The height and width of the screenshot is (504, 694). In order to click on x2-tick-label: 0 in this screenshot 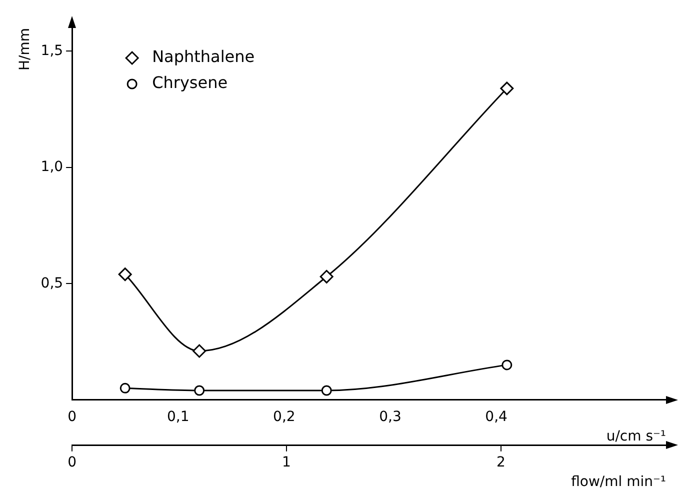, I will do `click(72, 462)`.